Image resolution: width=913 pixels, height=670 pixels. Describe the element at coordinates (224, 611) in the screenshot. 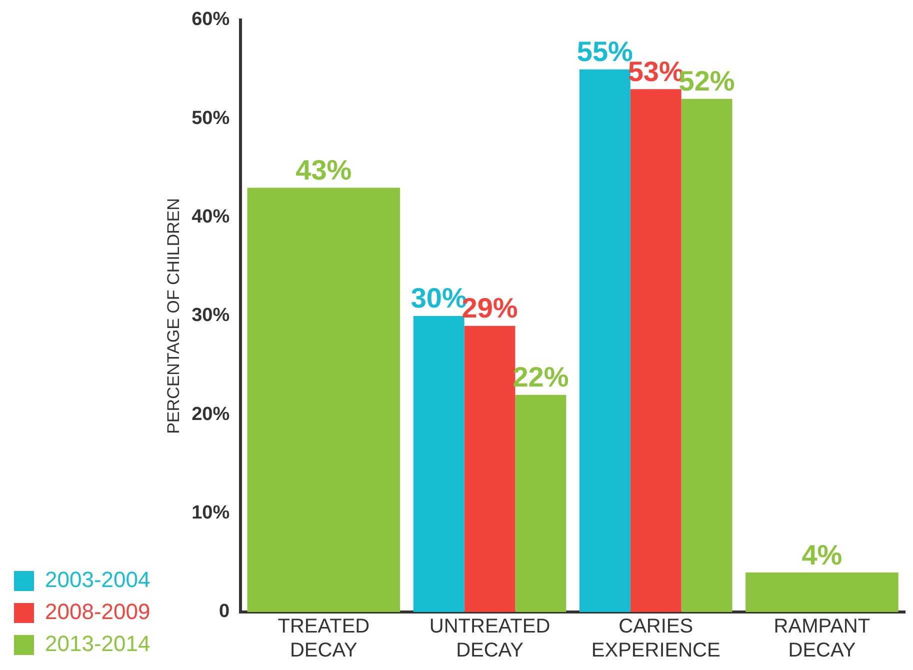

I see `y-tick-label: 0` at that location.